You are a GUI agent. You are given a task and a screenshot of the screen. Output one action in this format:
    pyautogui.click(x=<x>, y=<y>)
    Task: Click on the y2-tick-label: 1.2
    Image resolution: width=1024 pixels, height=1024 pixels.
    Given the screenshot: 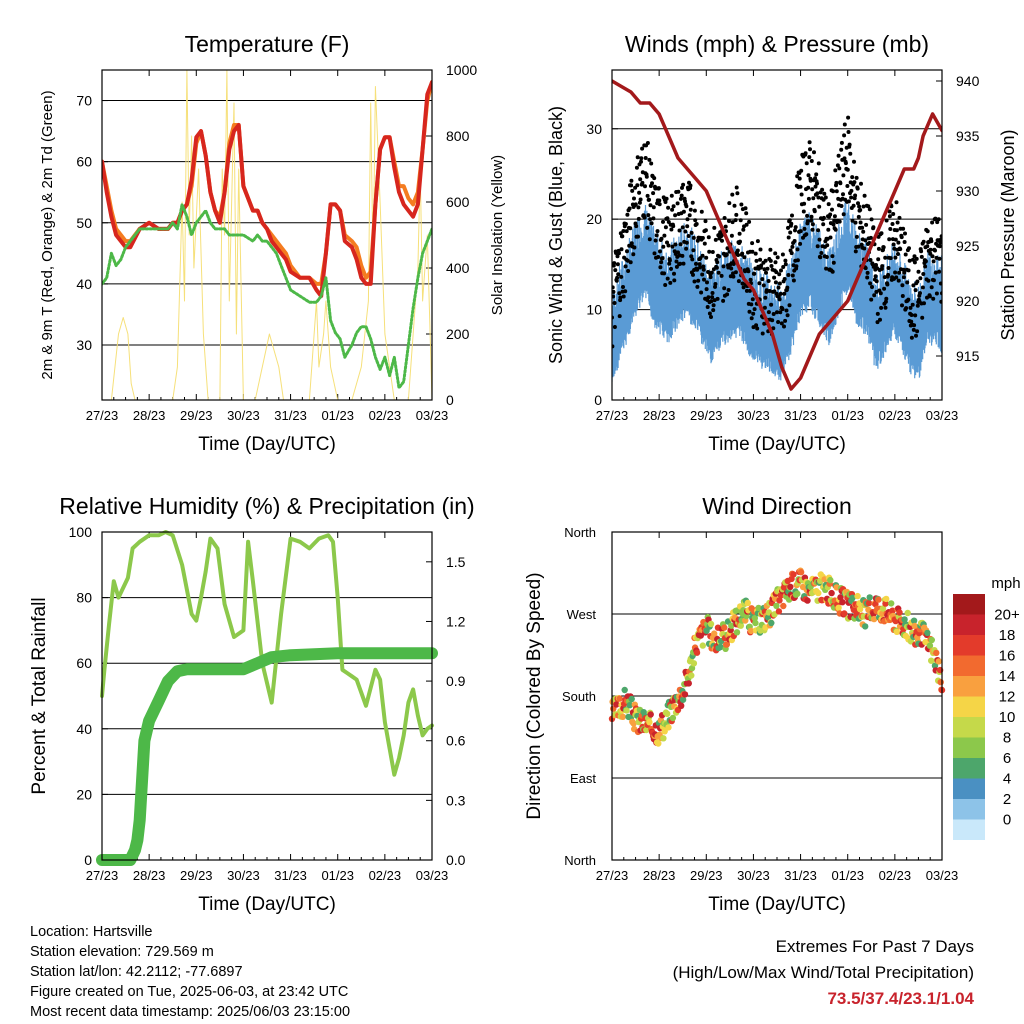 What is the action you would take?
    pyautogui.click(x=456, y=621)
    